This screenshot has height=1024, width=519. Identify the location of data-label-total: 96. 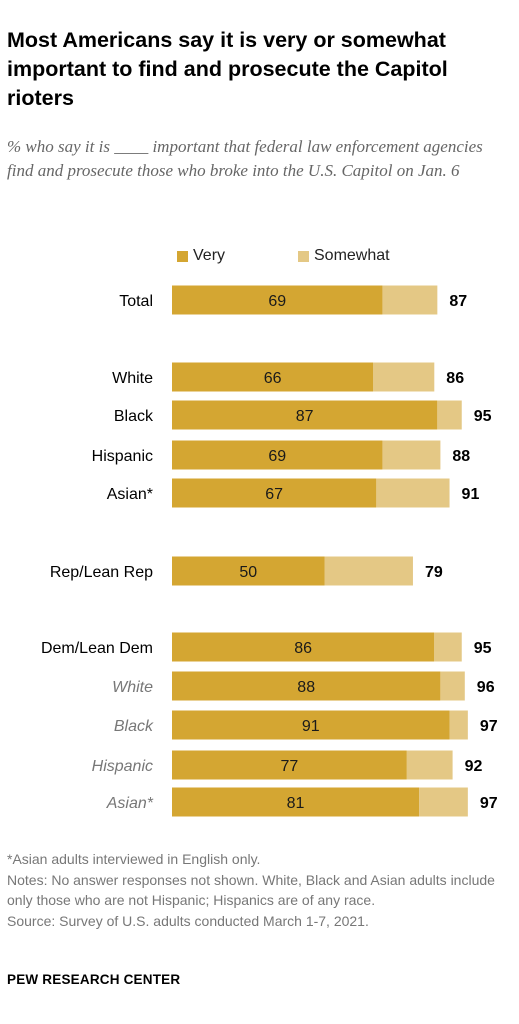
(486, 687).